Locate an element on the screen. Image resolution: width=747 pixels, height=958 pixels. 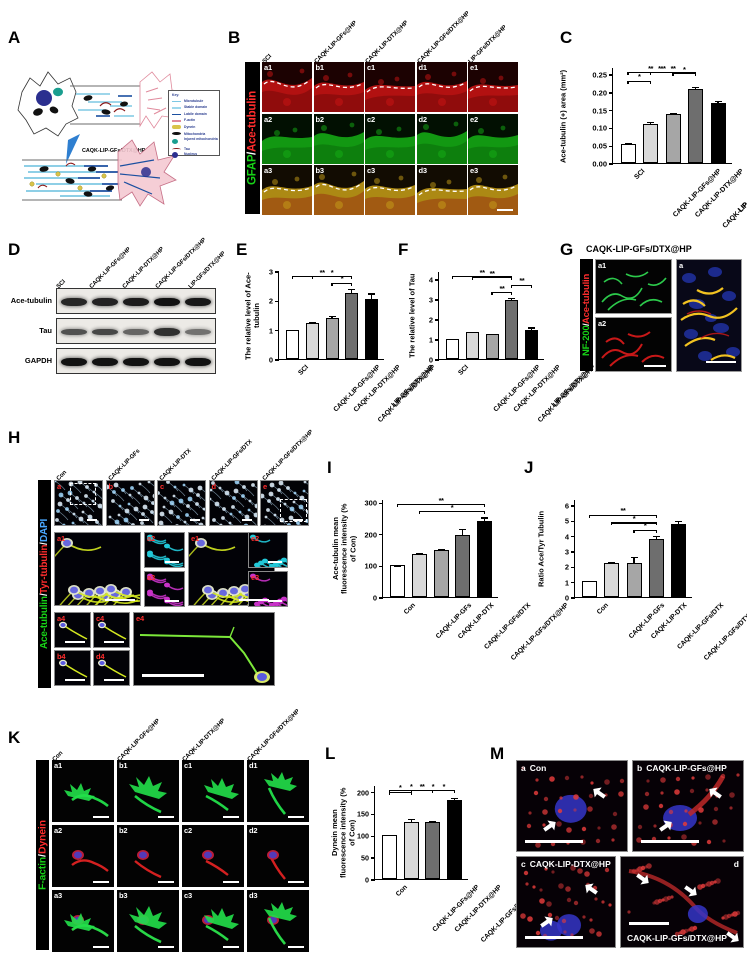
panel-h-overview-tile-c: c is located at coordinates (181, 503).